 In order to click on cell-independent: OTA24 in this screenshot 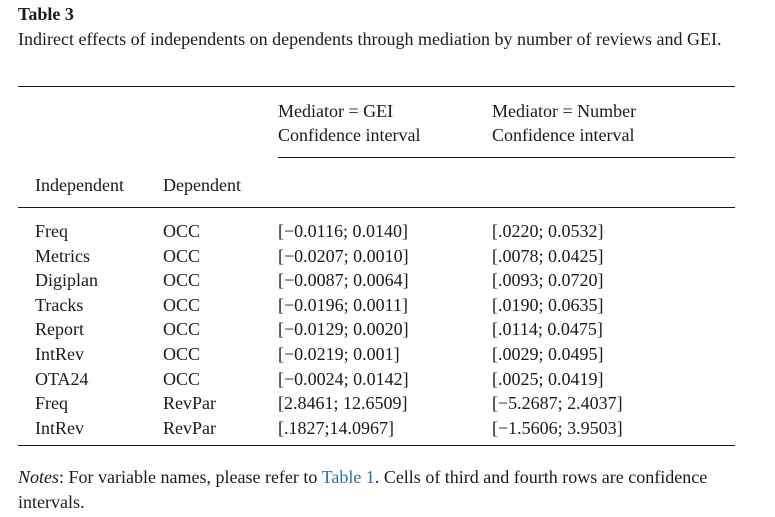, I will do `click(62, 378)`.